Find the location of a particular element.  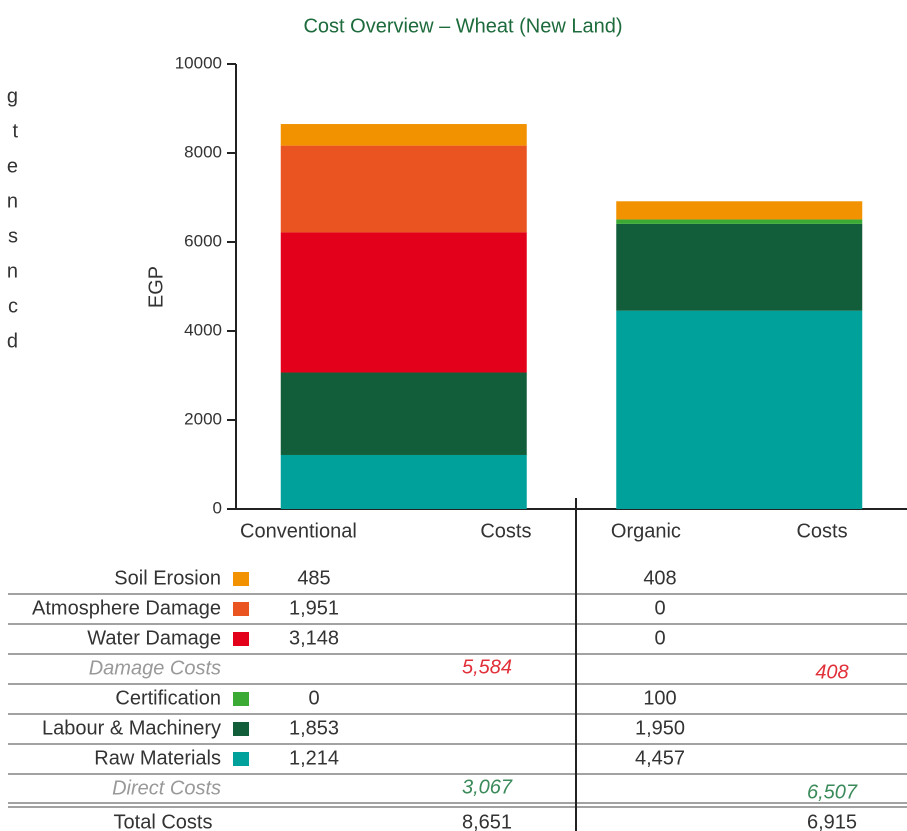

y-axis-label: EGP is located at coordinates (156, 287).